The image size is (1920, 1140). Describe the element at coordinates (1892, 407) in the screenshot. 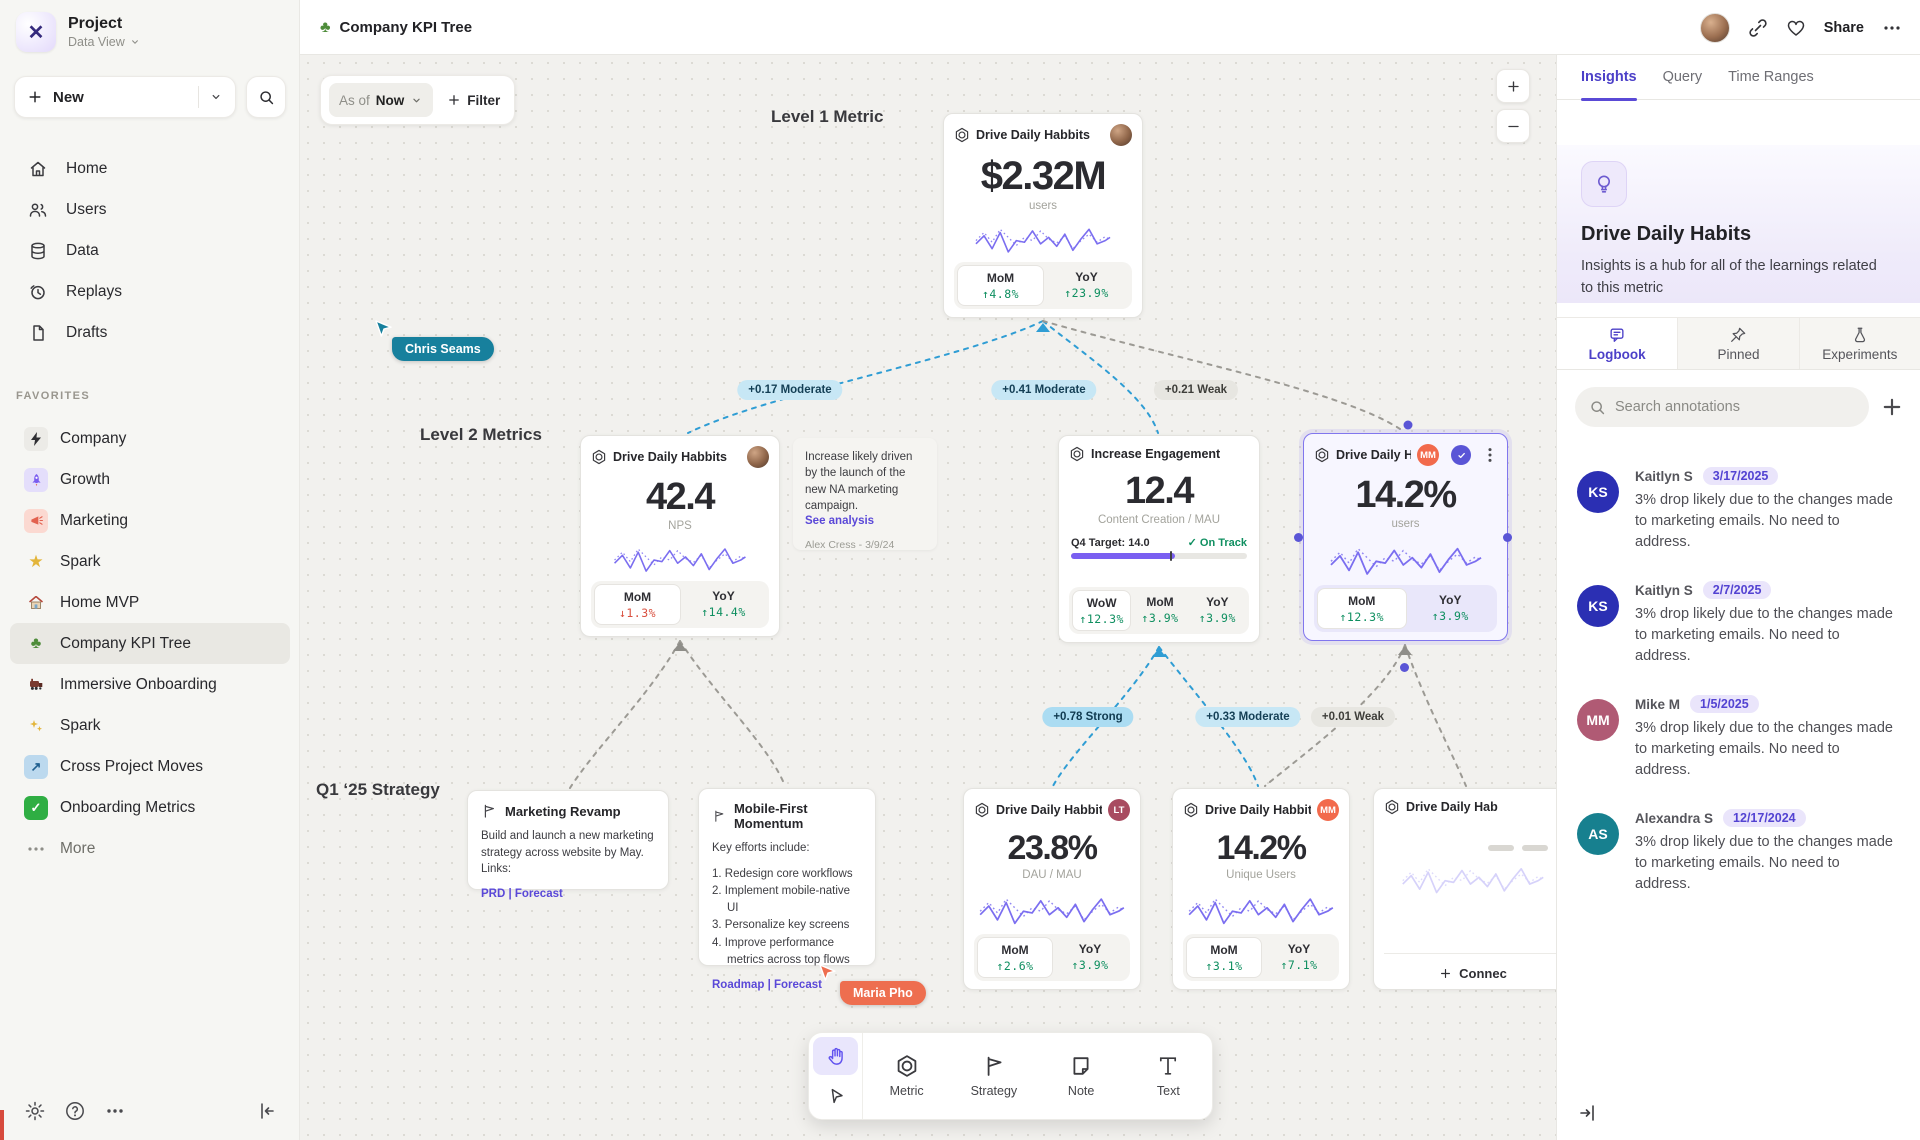

I see `add-annotation-button` at that location.